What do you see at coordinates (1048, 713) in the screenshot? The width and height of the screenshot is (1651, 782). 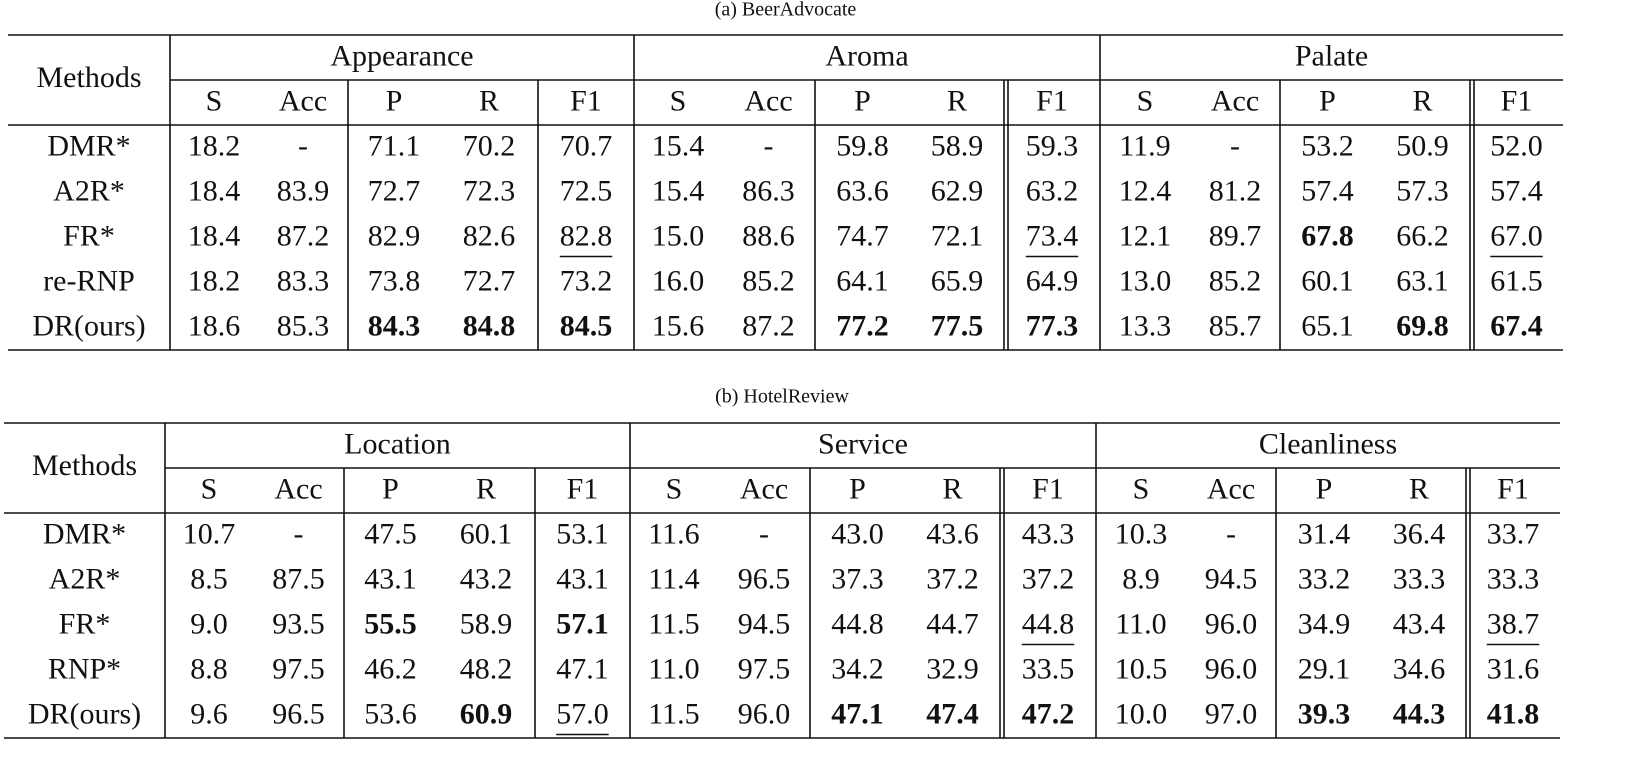 I see `cell: 47.2` at bounding box center [1048, 713].